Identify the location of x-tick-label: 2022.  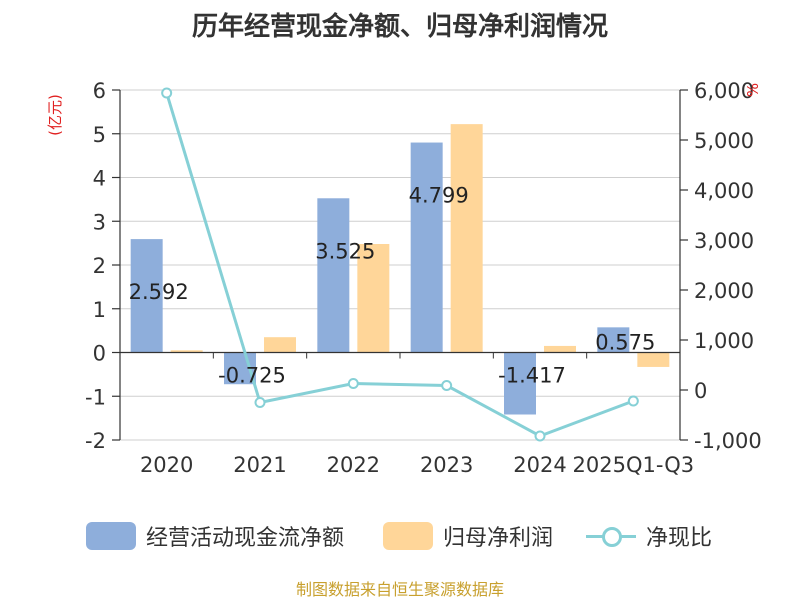
(353, 465).